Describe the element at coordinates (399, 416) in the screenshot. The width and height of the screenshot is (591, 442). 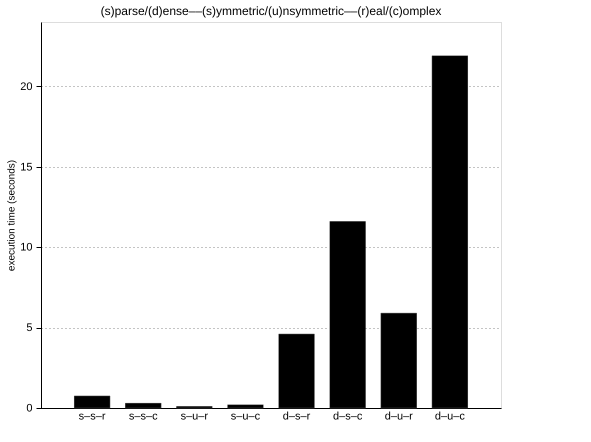
I see `x-tick-label: d–u–r` at that location.